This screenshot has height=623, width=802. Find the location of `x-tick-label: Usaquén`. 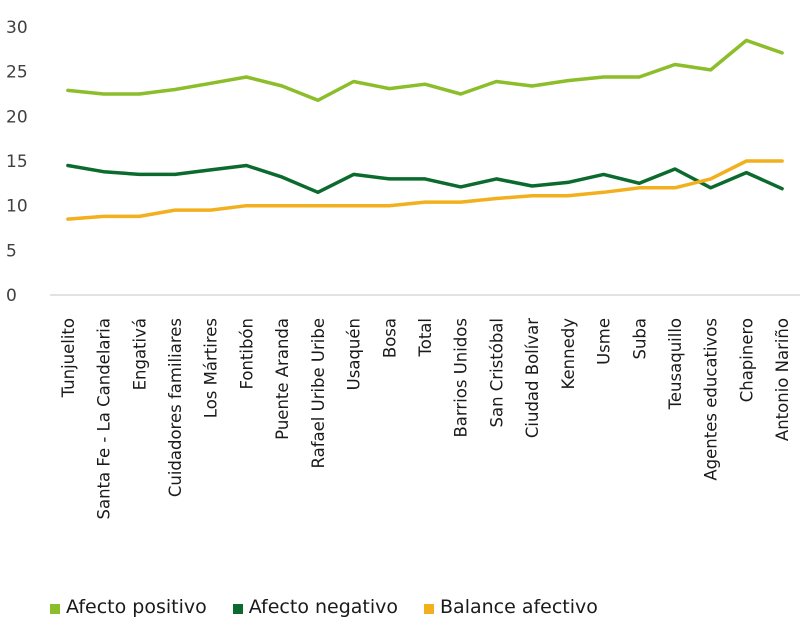

x-tick-label: Usaquén is located at coordinates (354, 354).